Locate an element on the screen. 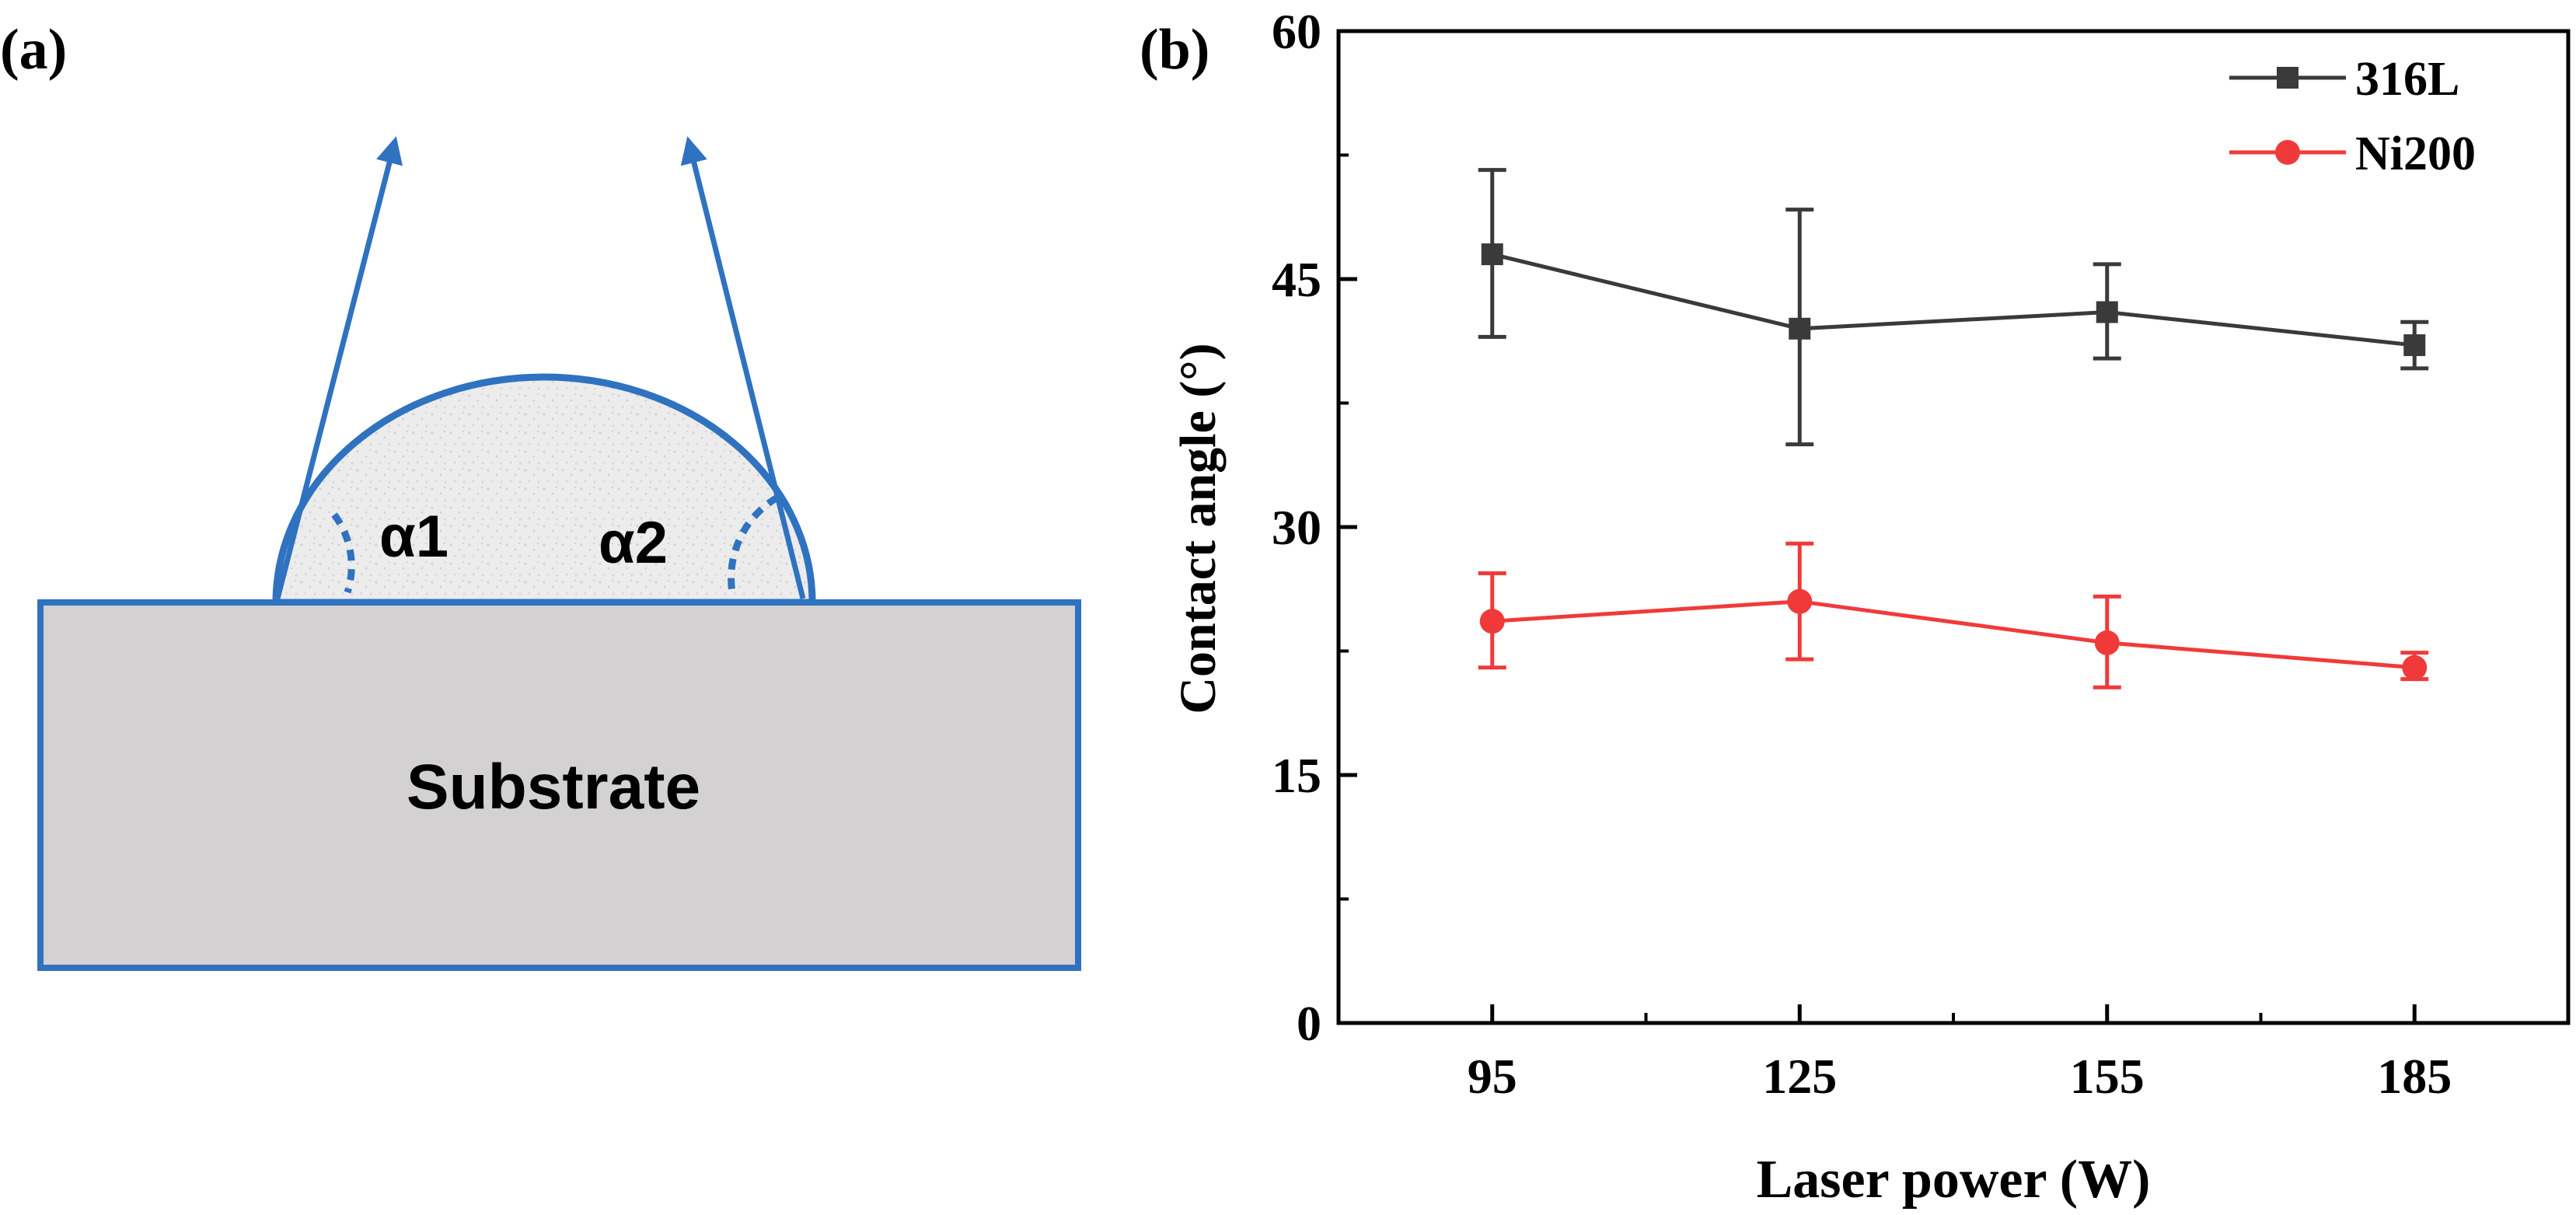 This screenshot has width=2576, height=1215. legend-marker-316l is located at coordinates (2288, 78).